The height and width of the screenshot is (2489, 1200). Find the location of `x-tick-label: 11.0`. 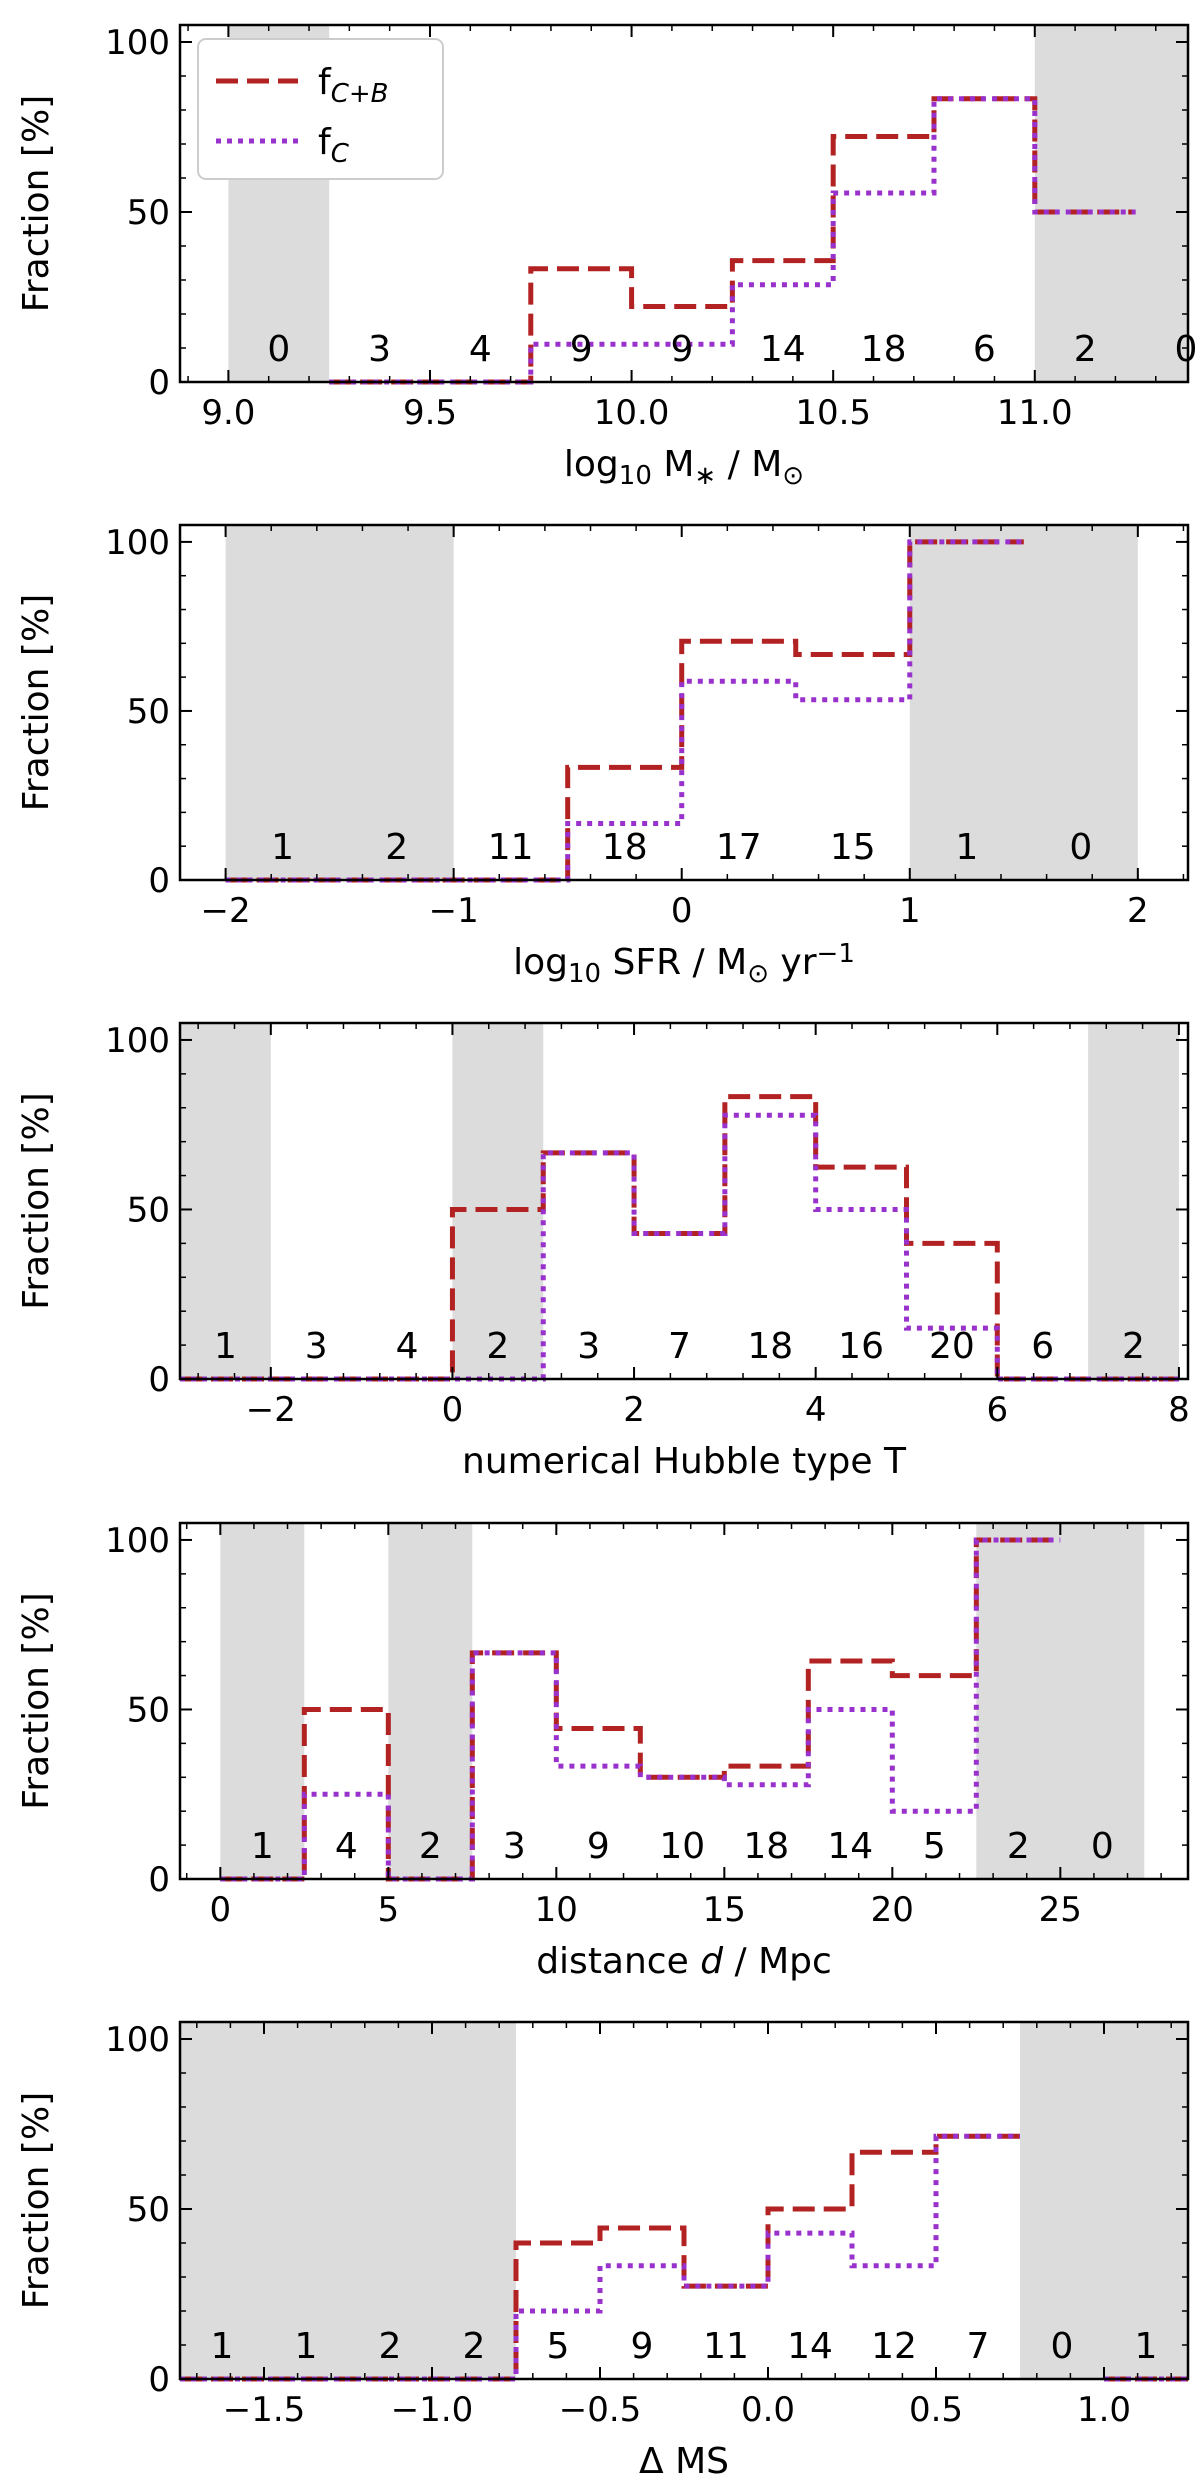

x-tick-label: 11.0 is located at coordinates (1035, 413).